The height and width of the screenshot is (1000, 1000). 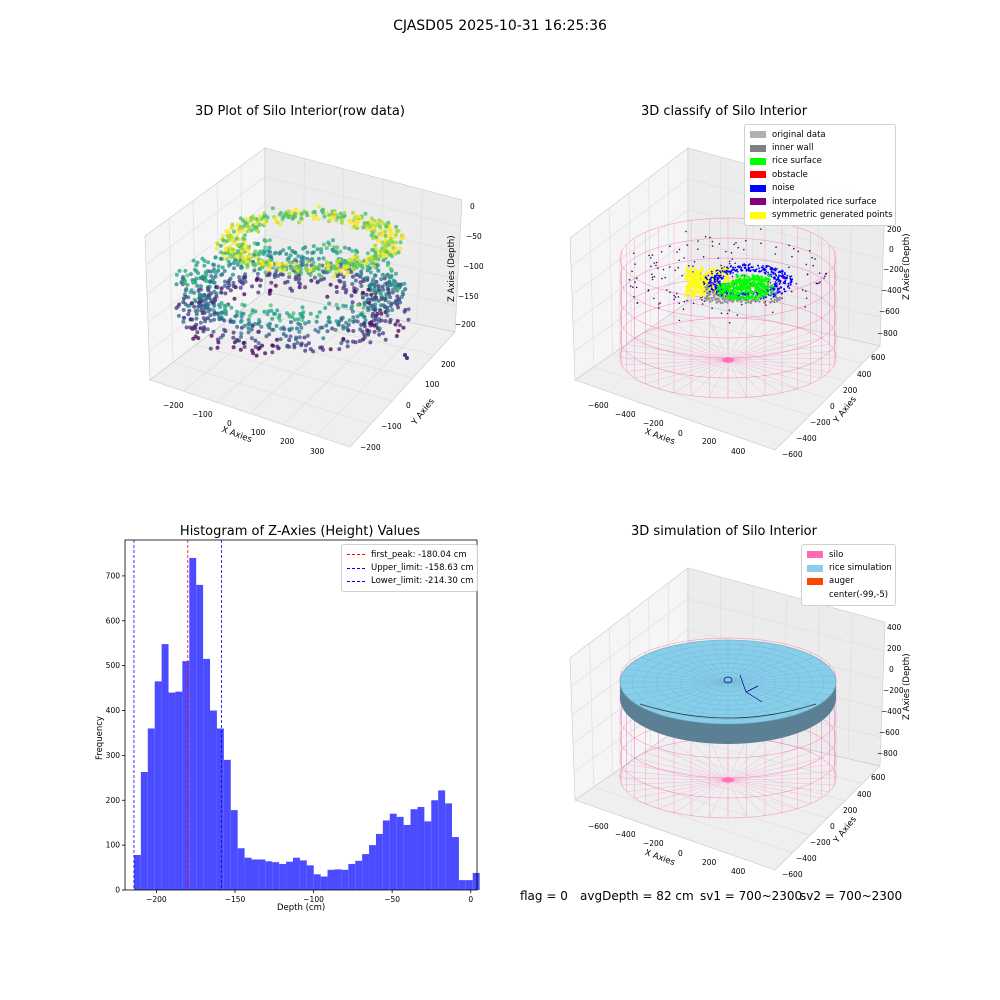 What do you see at coordinates (859, 594) in the screenshot?
I see `legend-label: center(-99,-5)` at bounding box center [859, 594].